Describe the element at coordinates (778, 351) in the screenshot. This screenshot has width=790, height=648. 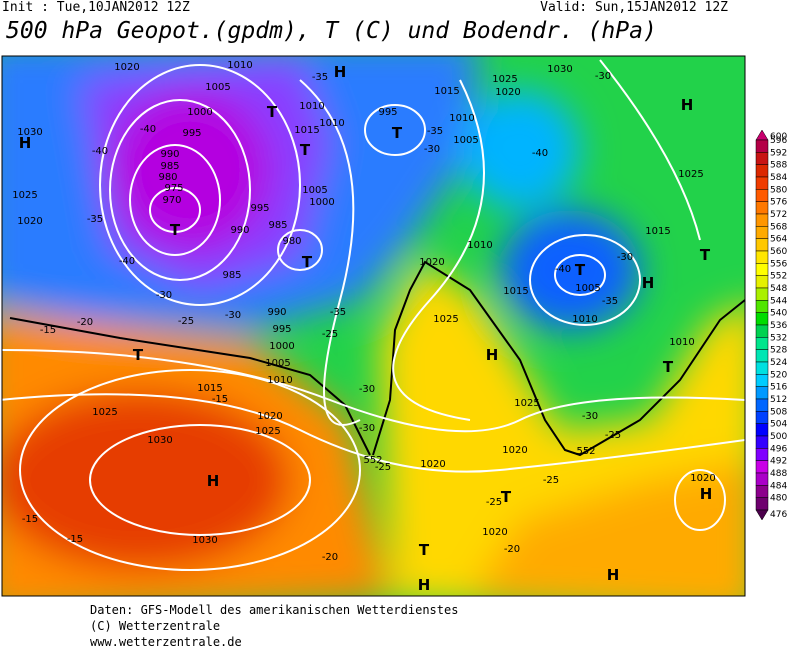
I see `colorbar-label: 528` at that location.